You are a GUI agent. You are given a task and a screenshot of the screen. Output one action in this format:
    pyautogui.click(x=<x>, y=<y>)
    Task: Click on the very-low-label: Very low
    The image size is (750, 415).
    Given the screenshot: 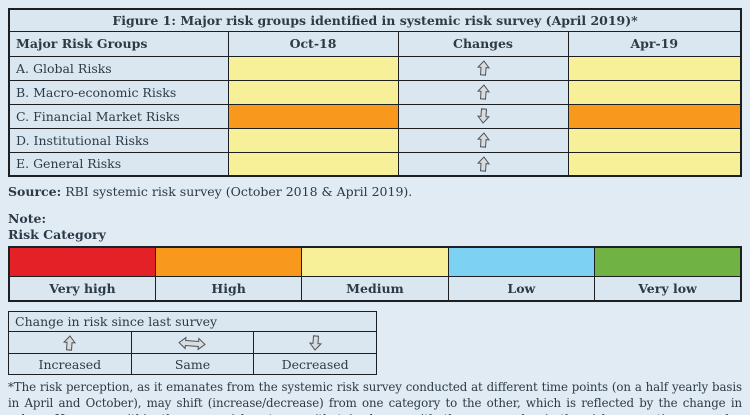 What is the action you would take?
    pyautogui.click(x=668, y=288)
    